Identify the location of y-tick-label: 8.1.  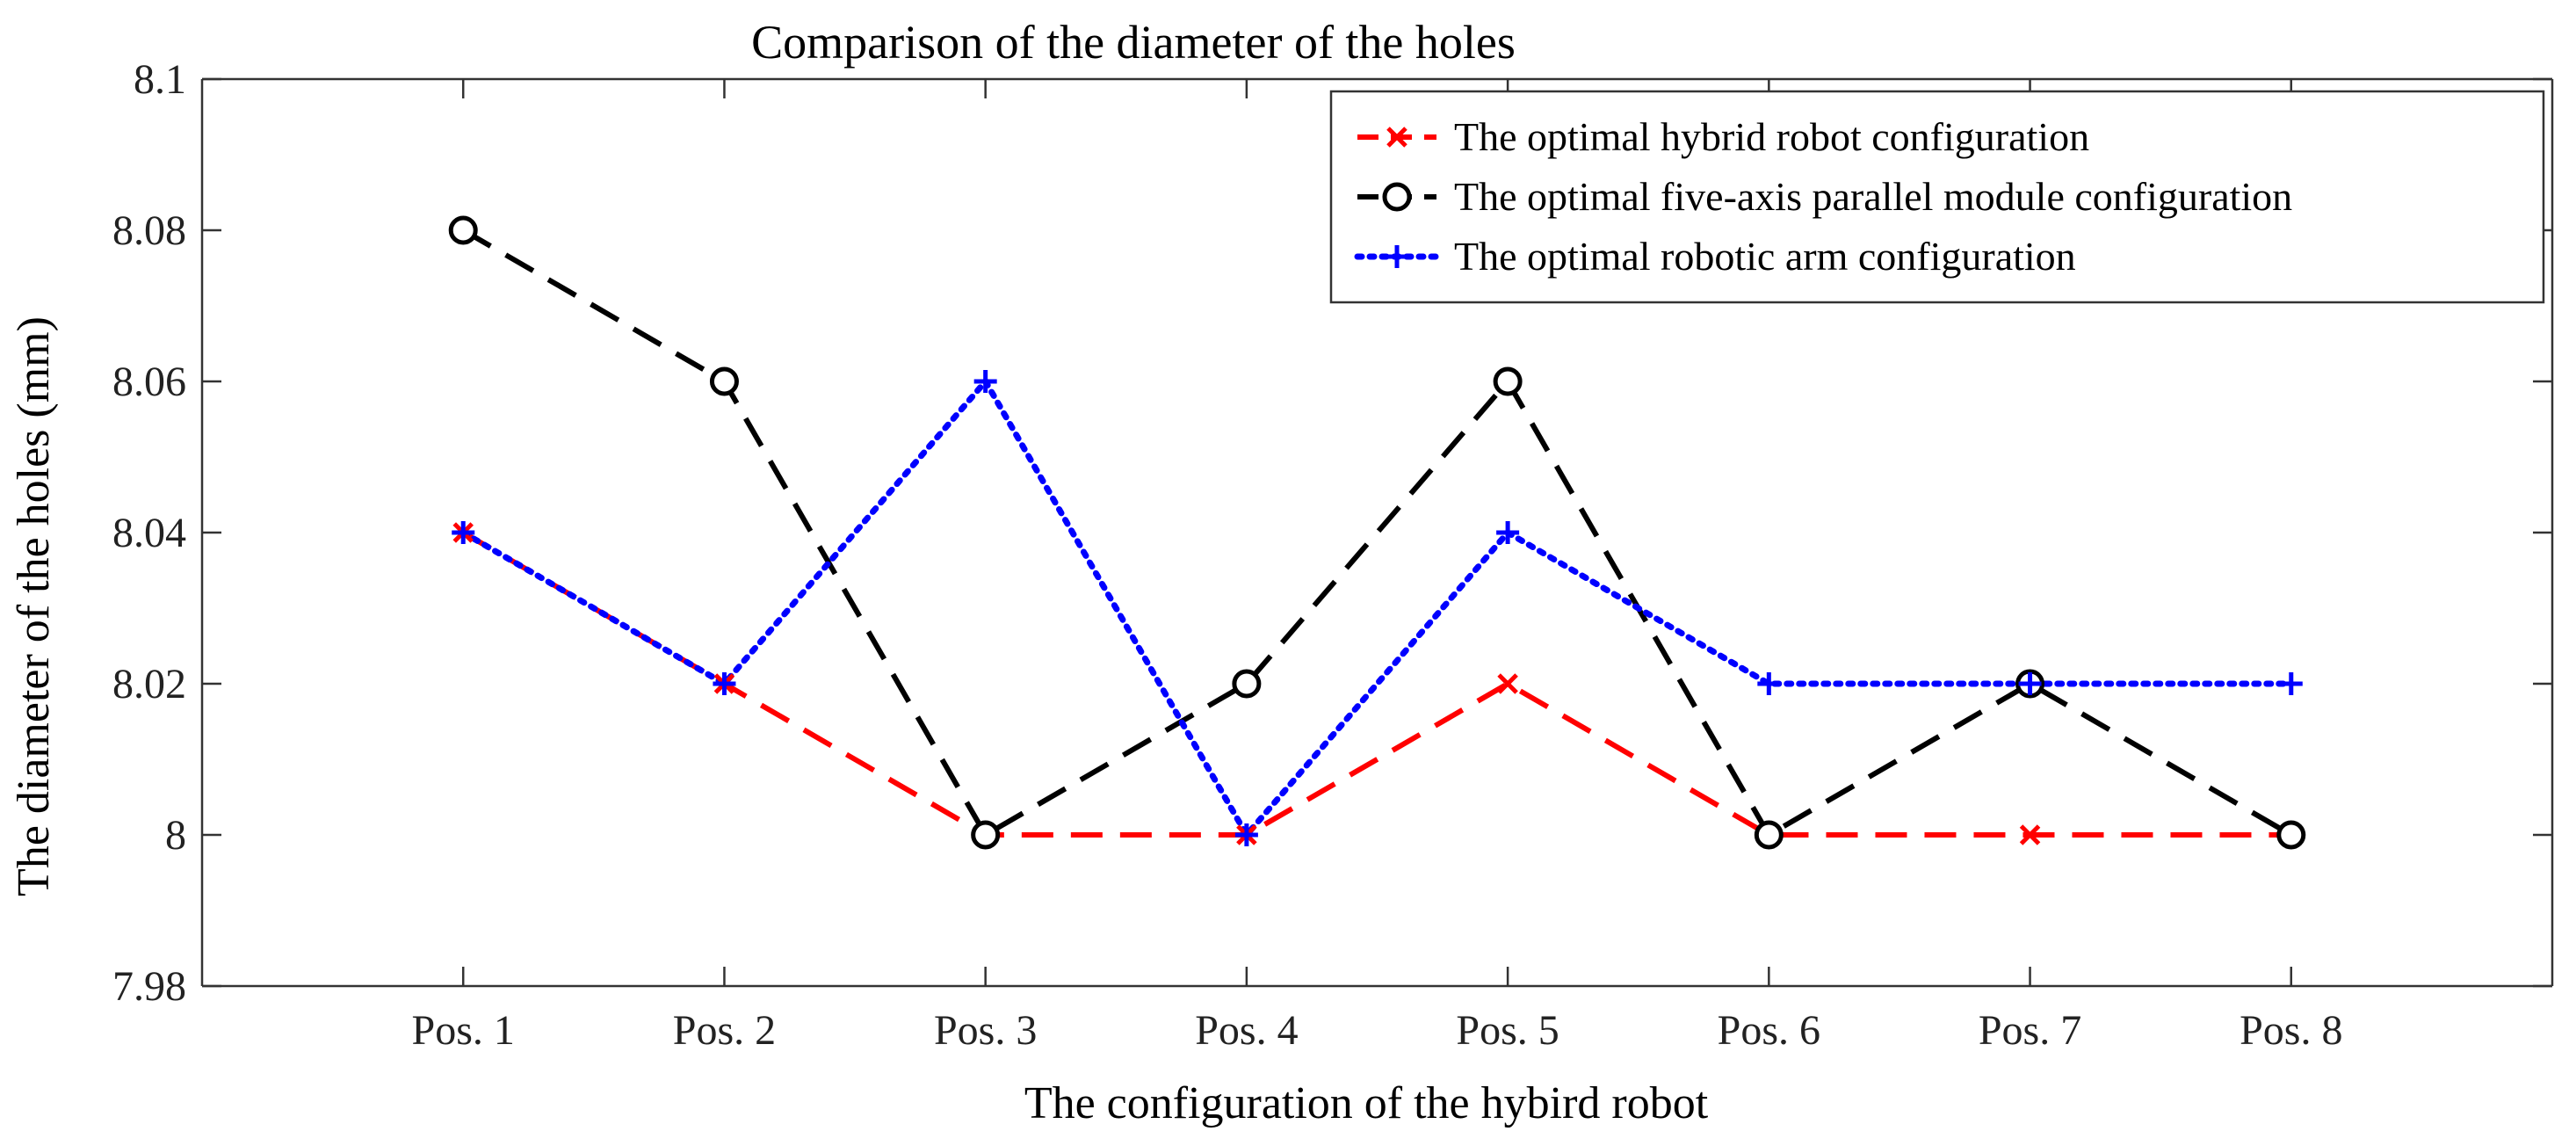
(160, 80).